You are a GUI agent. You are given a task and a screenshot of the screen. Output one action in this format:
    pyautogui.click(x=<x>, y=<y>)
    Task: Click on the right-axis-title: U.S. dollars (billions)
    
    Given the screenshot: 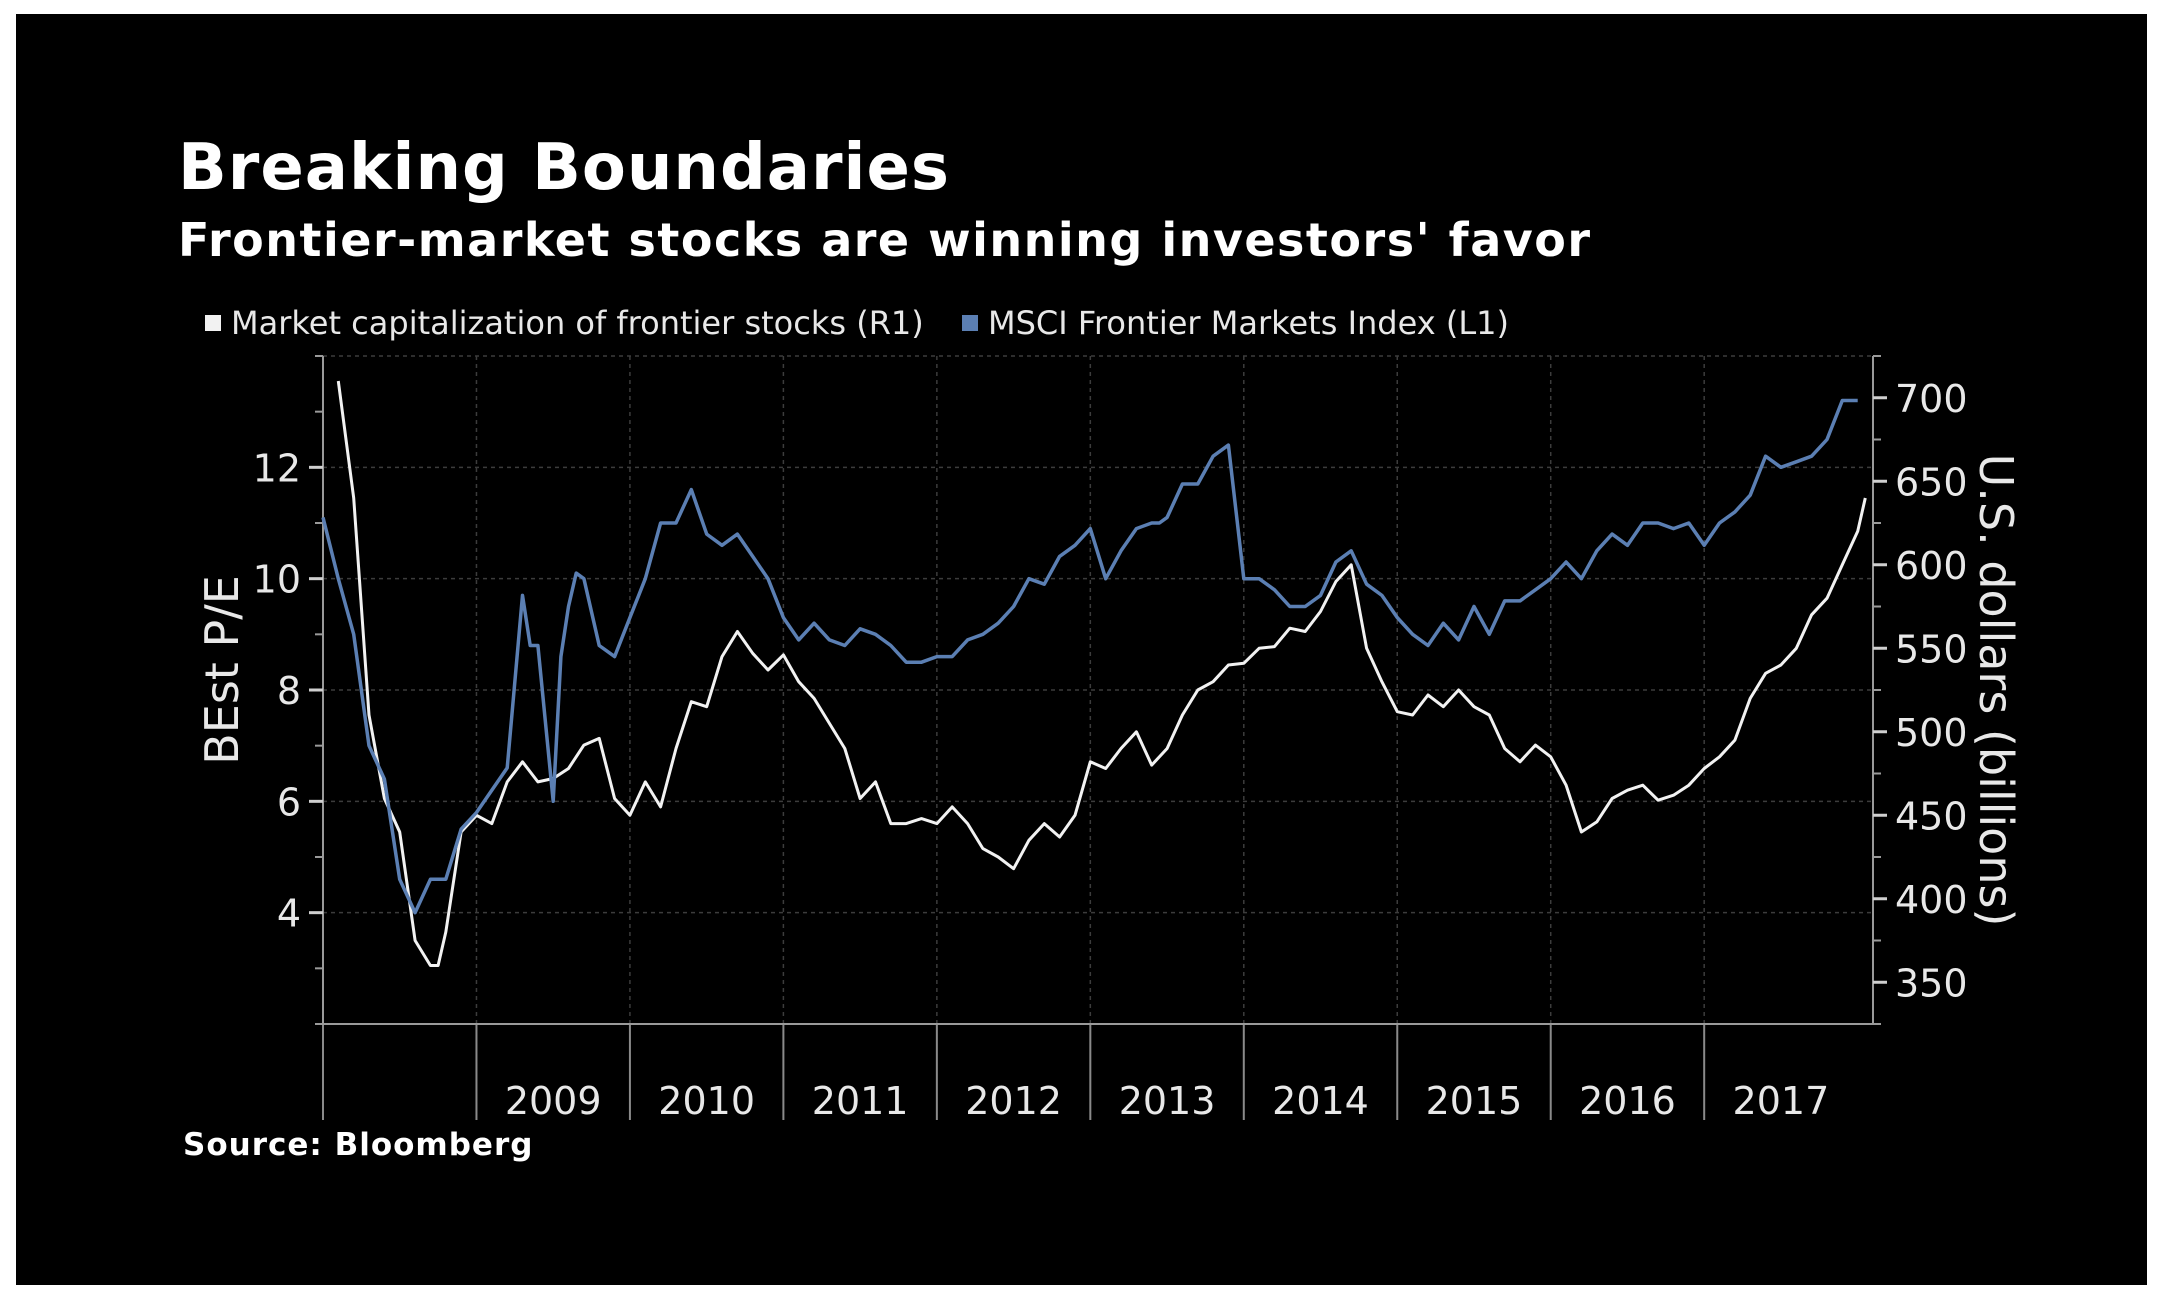 What is the action you would take?
    pyautogui.click(x=1996, y=690)
    